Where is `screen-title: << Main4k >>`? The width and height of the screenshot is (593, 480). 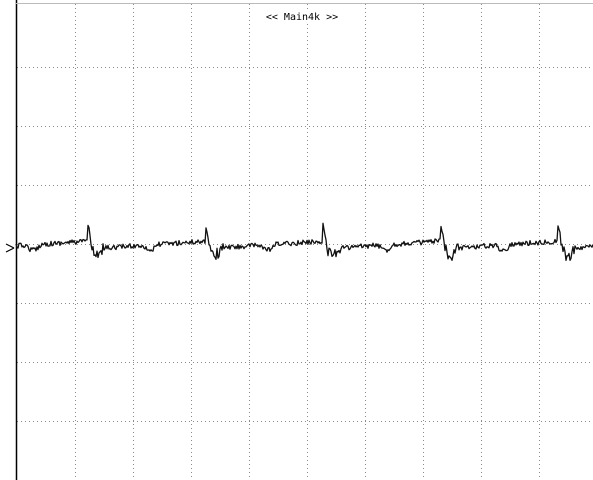
screen-title: << Main4k >> is located at coordinates (302, 17).